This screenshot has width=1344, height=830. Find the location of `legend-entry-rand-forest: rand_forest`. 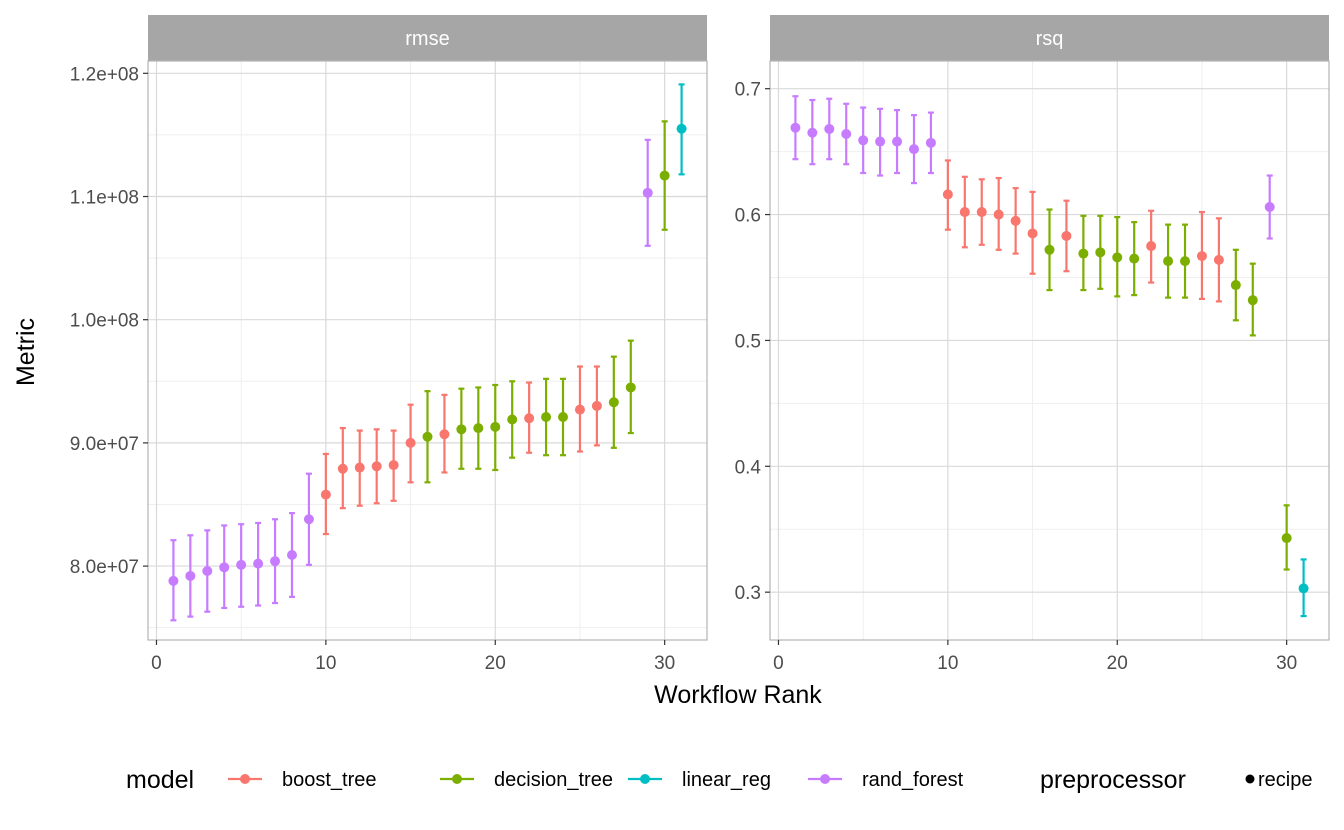

legend-entry-rand-forest: rand_forest is located at coordinates (886, 780).